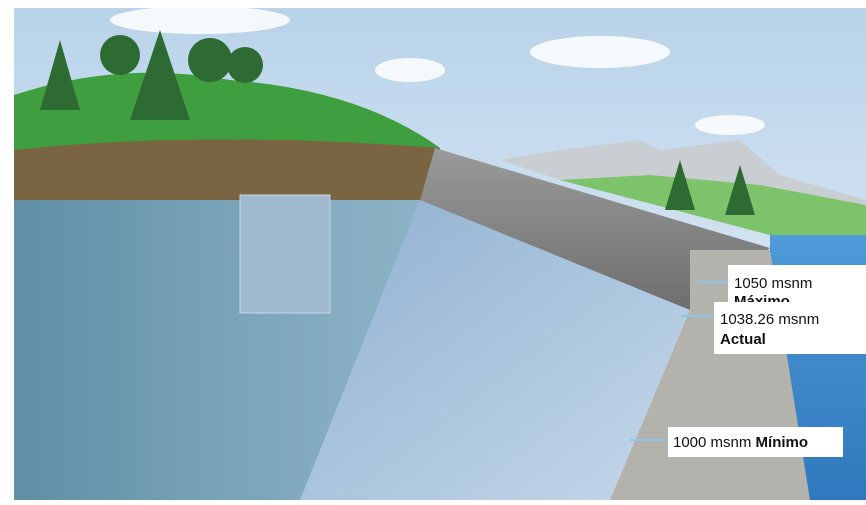  Describe the element at coordinates (773, 283) in the screenshot. I see `level-value: 1050 msnm` at that location.